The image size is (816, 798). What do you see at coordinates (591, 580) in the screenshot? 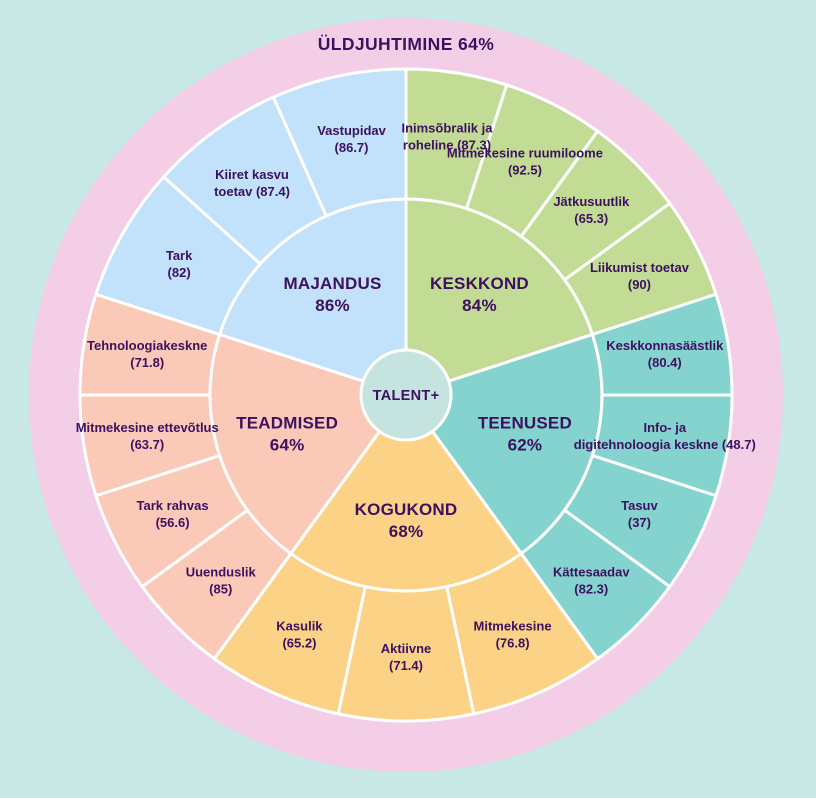
I see `subsegment-label-k-ttesaadav: Kättesaadav (82.3)` at bounding box center [591, 580].